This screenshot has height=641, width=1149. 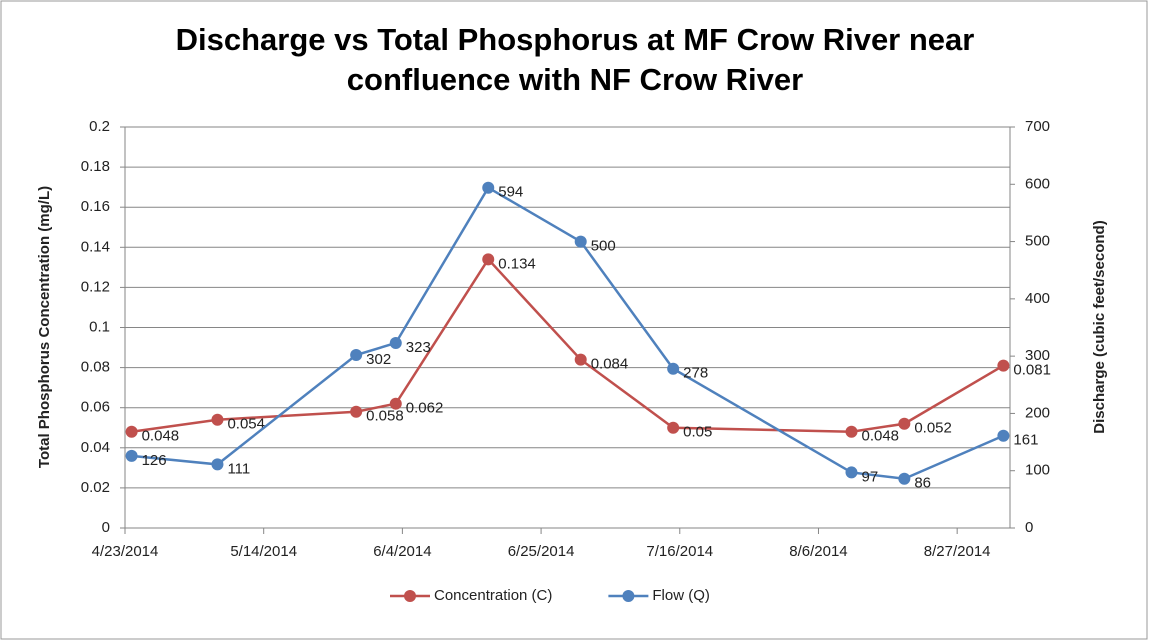 I want to click on y-tick-label: 0.02, so click(x=95, y=487).